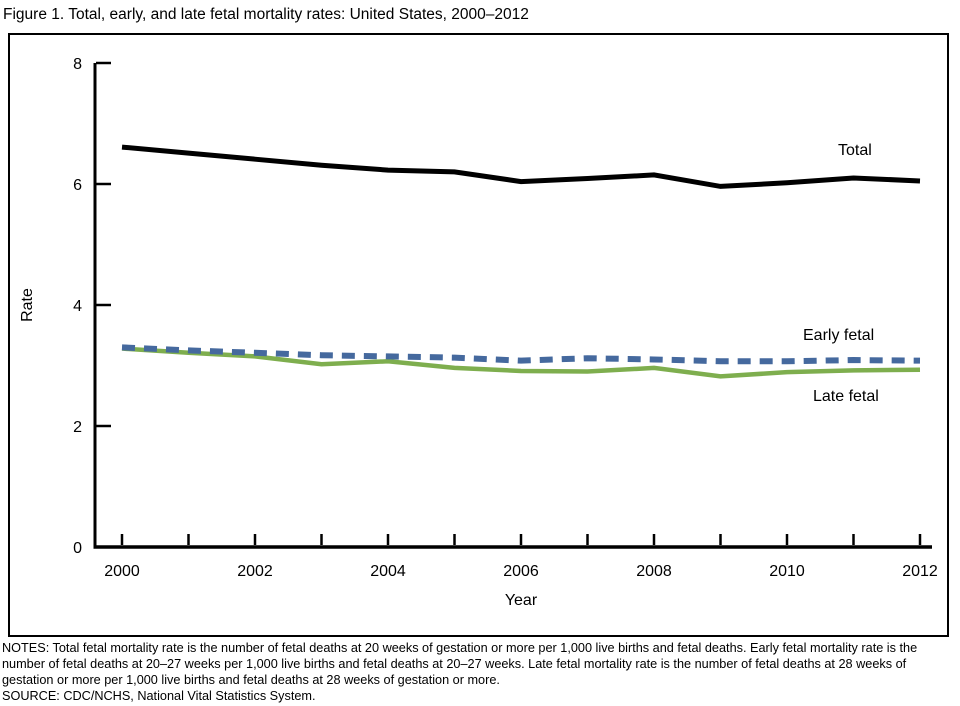  I want to click on series-label-late-fetal: Late fetal, so click(846, 396).